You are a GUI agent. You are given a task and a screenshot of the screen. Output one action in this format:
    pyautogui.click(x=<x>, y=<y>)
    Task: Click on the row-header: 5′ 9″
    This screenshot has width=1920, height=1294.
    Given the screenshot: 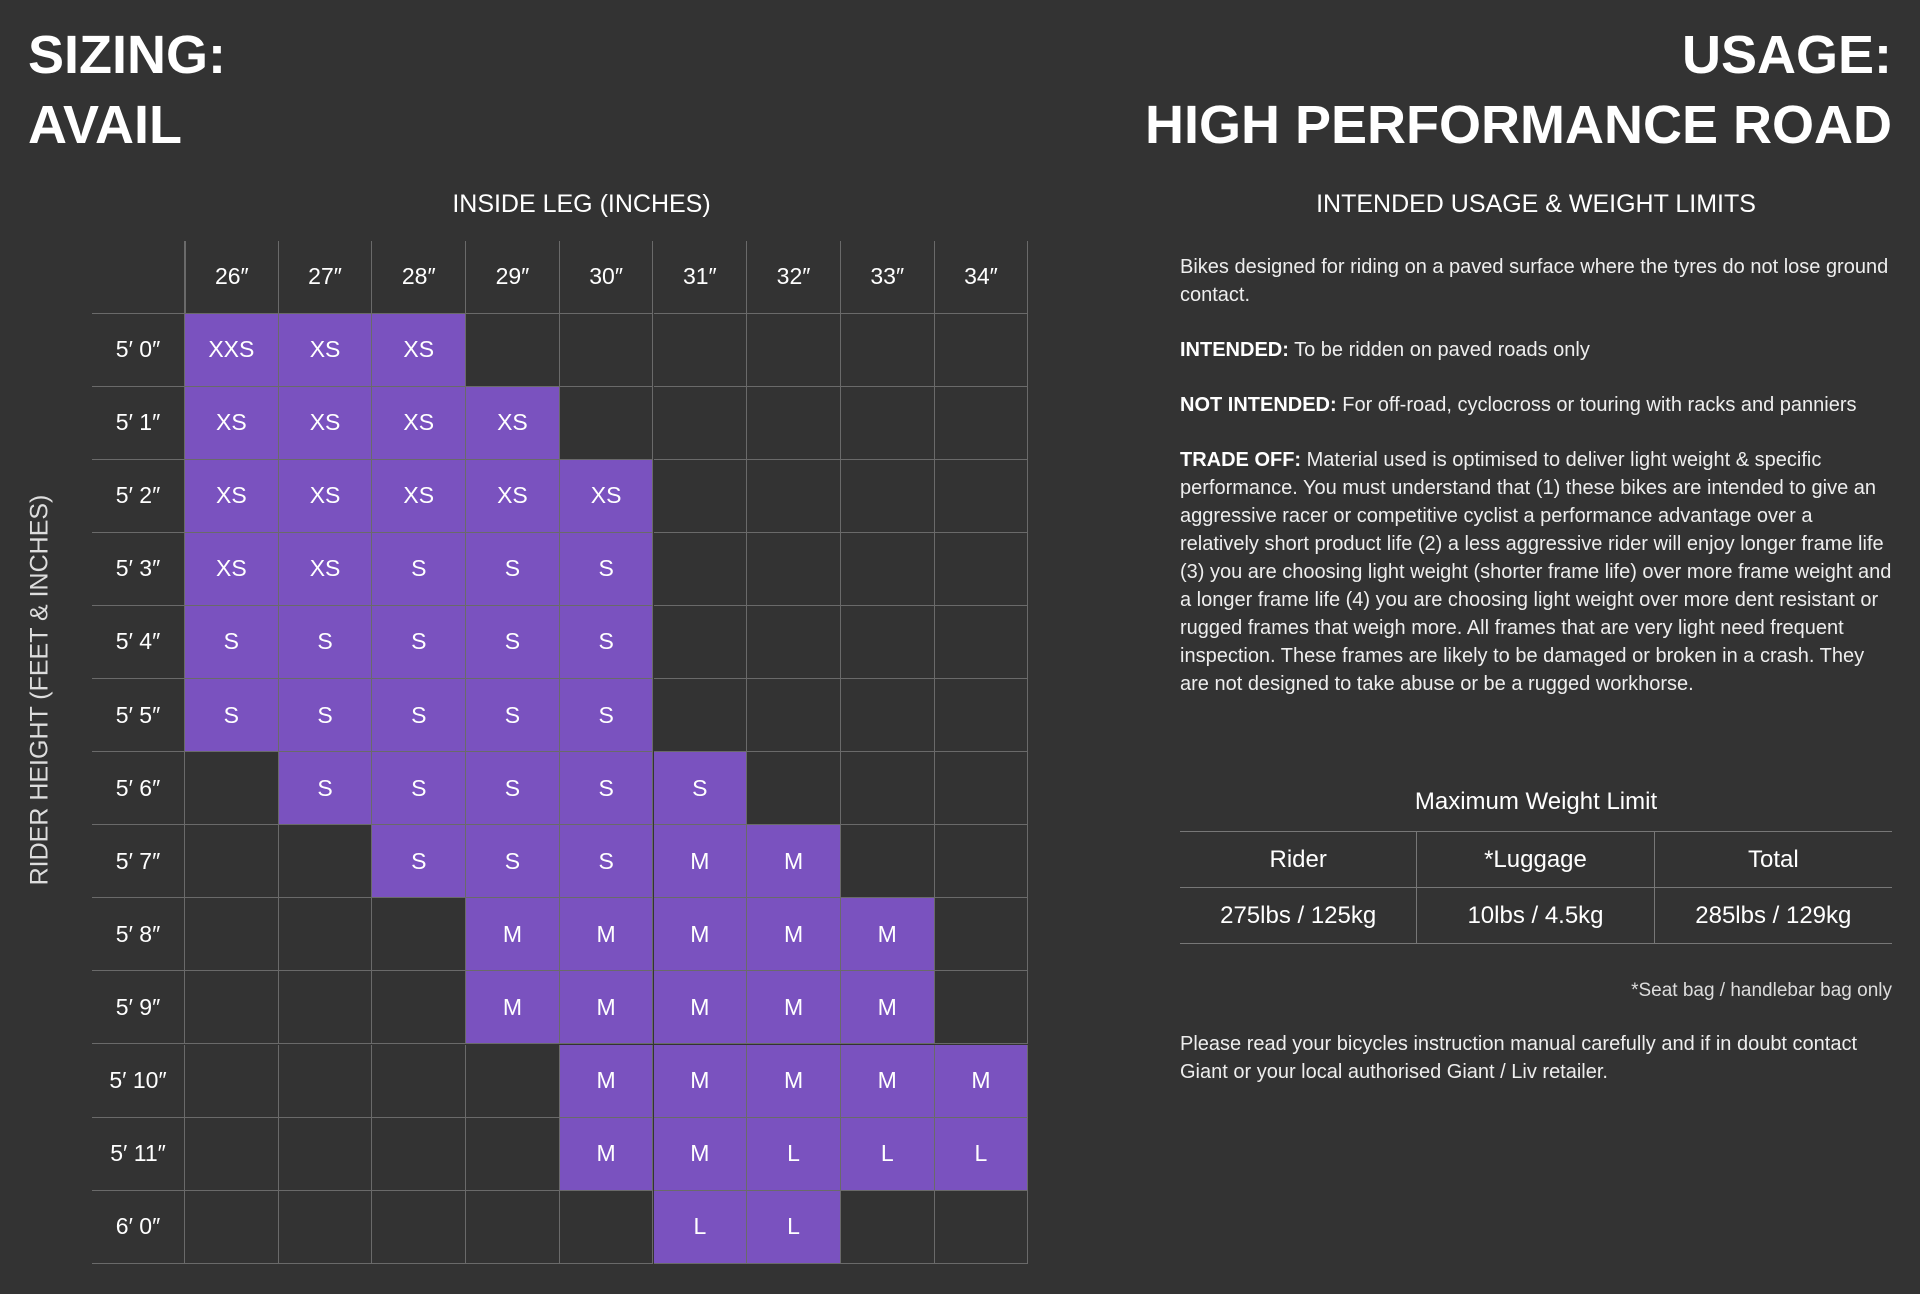 What is the action you would take?
    pyautogui.click(x=138, y=1008)
    